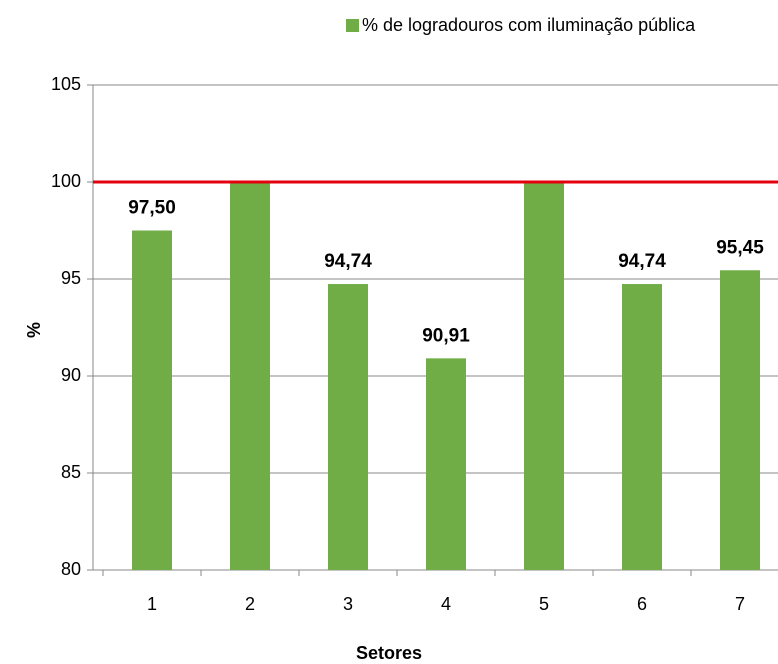 The height and width of the screenshot is (664, 778). I want to click on y-tick-label: 95, so click(71, 278).